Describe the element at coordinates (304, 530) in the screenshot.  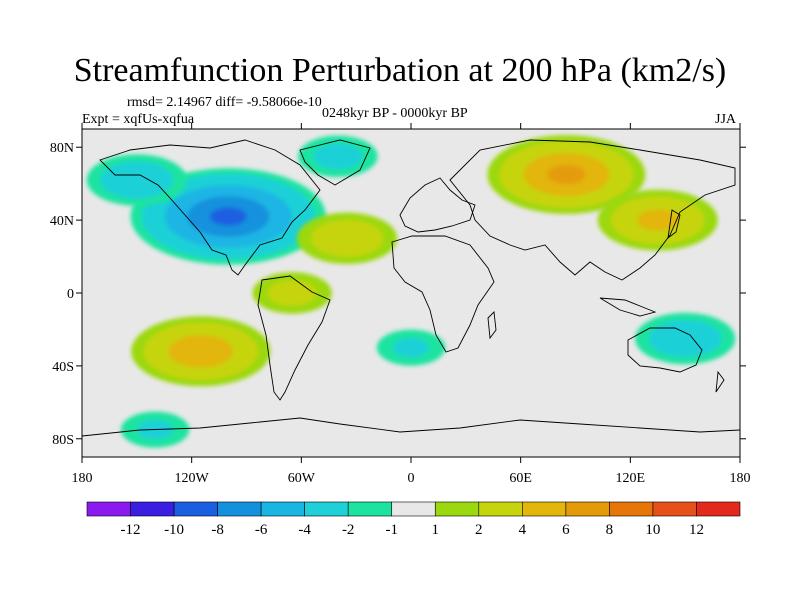
I see `colorbar-label: -4` at that location.